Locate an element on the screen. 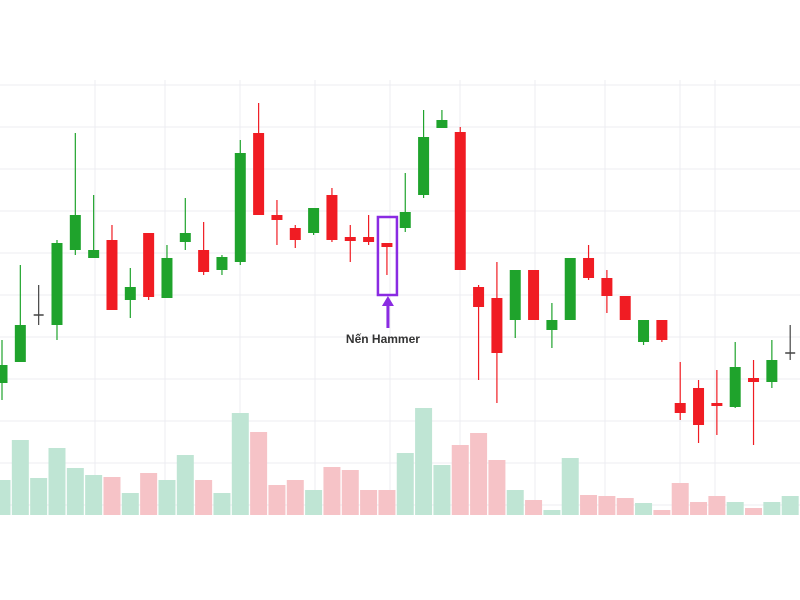  highlight-box is located at coordinates (387, 256).